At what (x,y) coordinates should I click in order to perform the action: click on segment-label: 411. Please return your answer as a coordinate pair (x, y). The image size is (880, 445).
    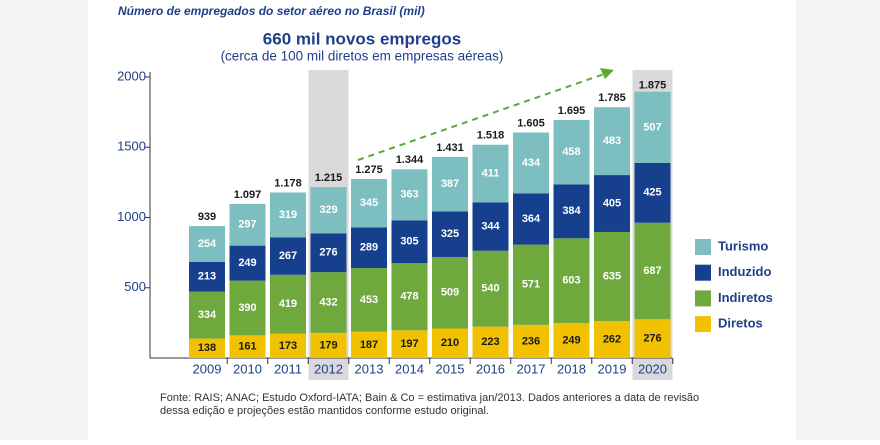
    Looking at the image, I should click on (491, 174).